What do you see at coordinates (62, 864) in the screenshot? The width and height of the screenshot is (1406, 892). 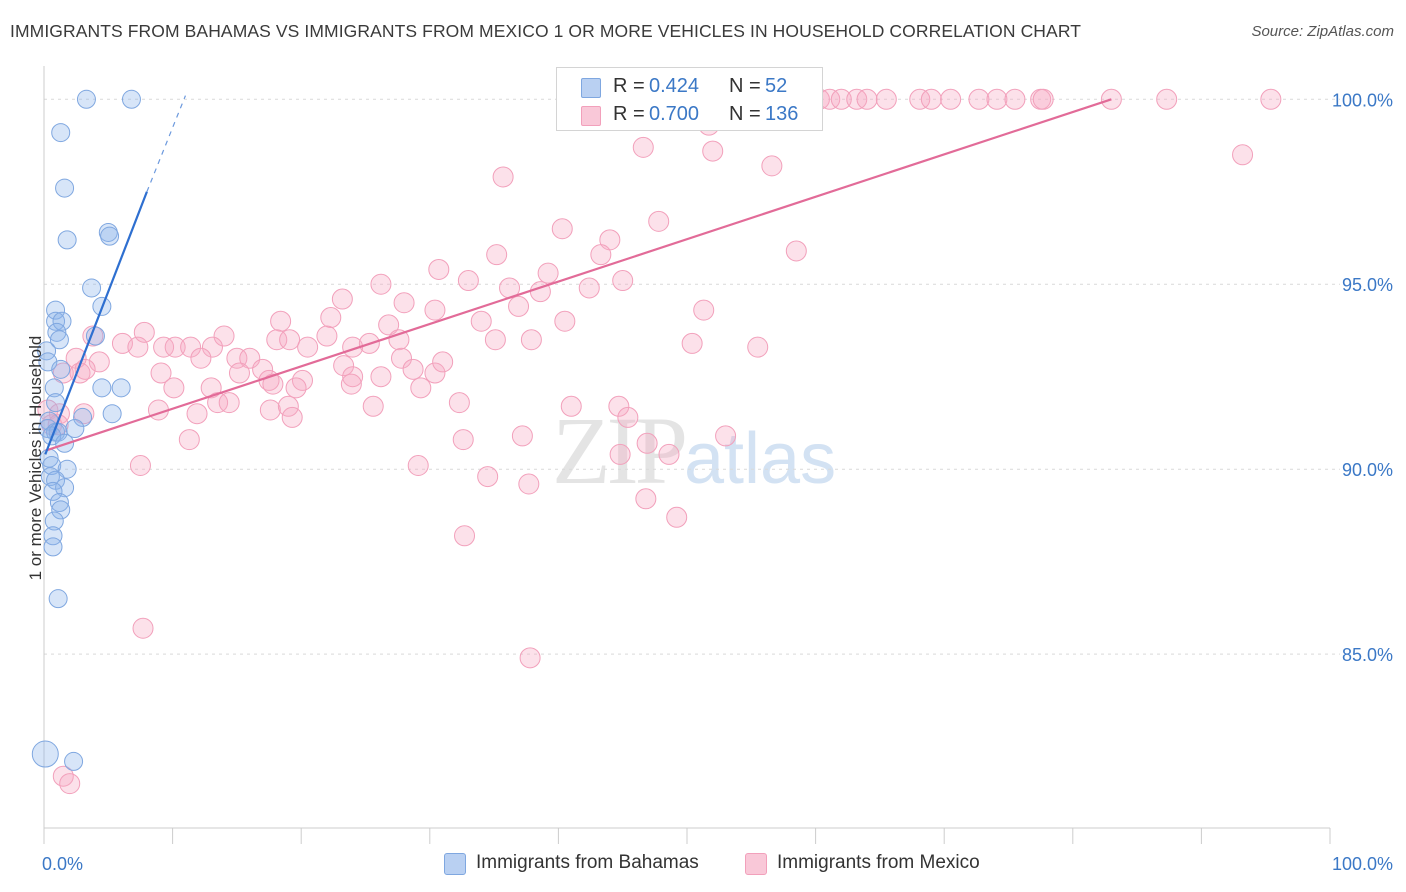 I see `x-tick-label-min: 0.0%` at bounding box center [62, 864].